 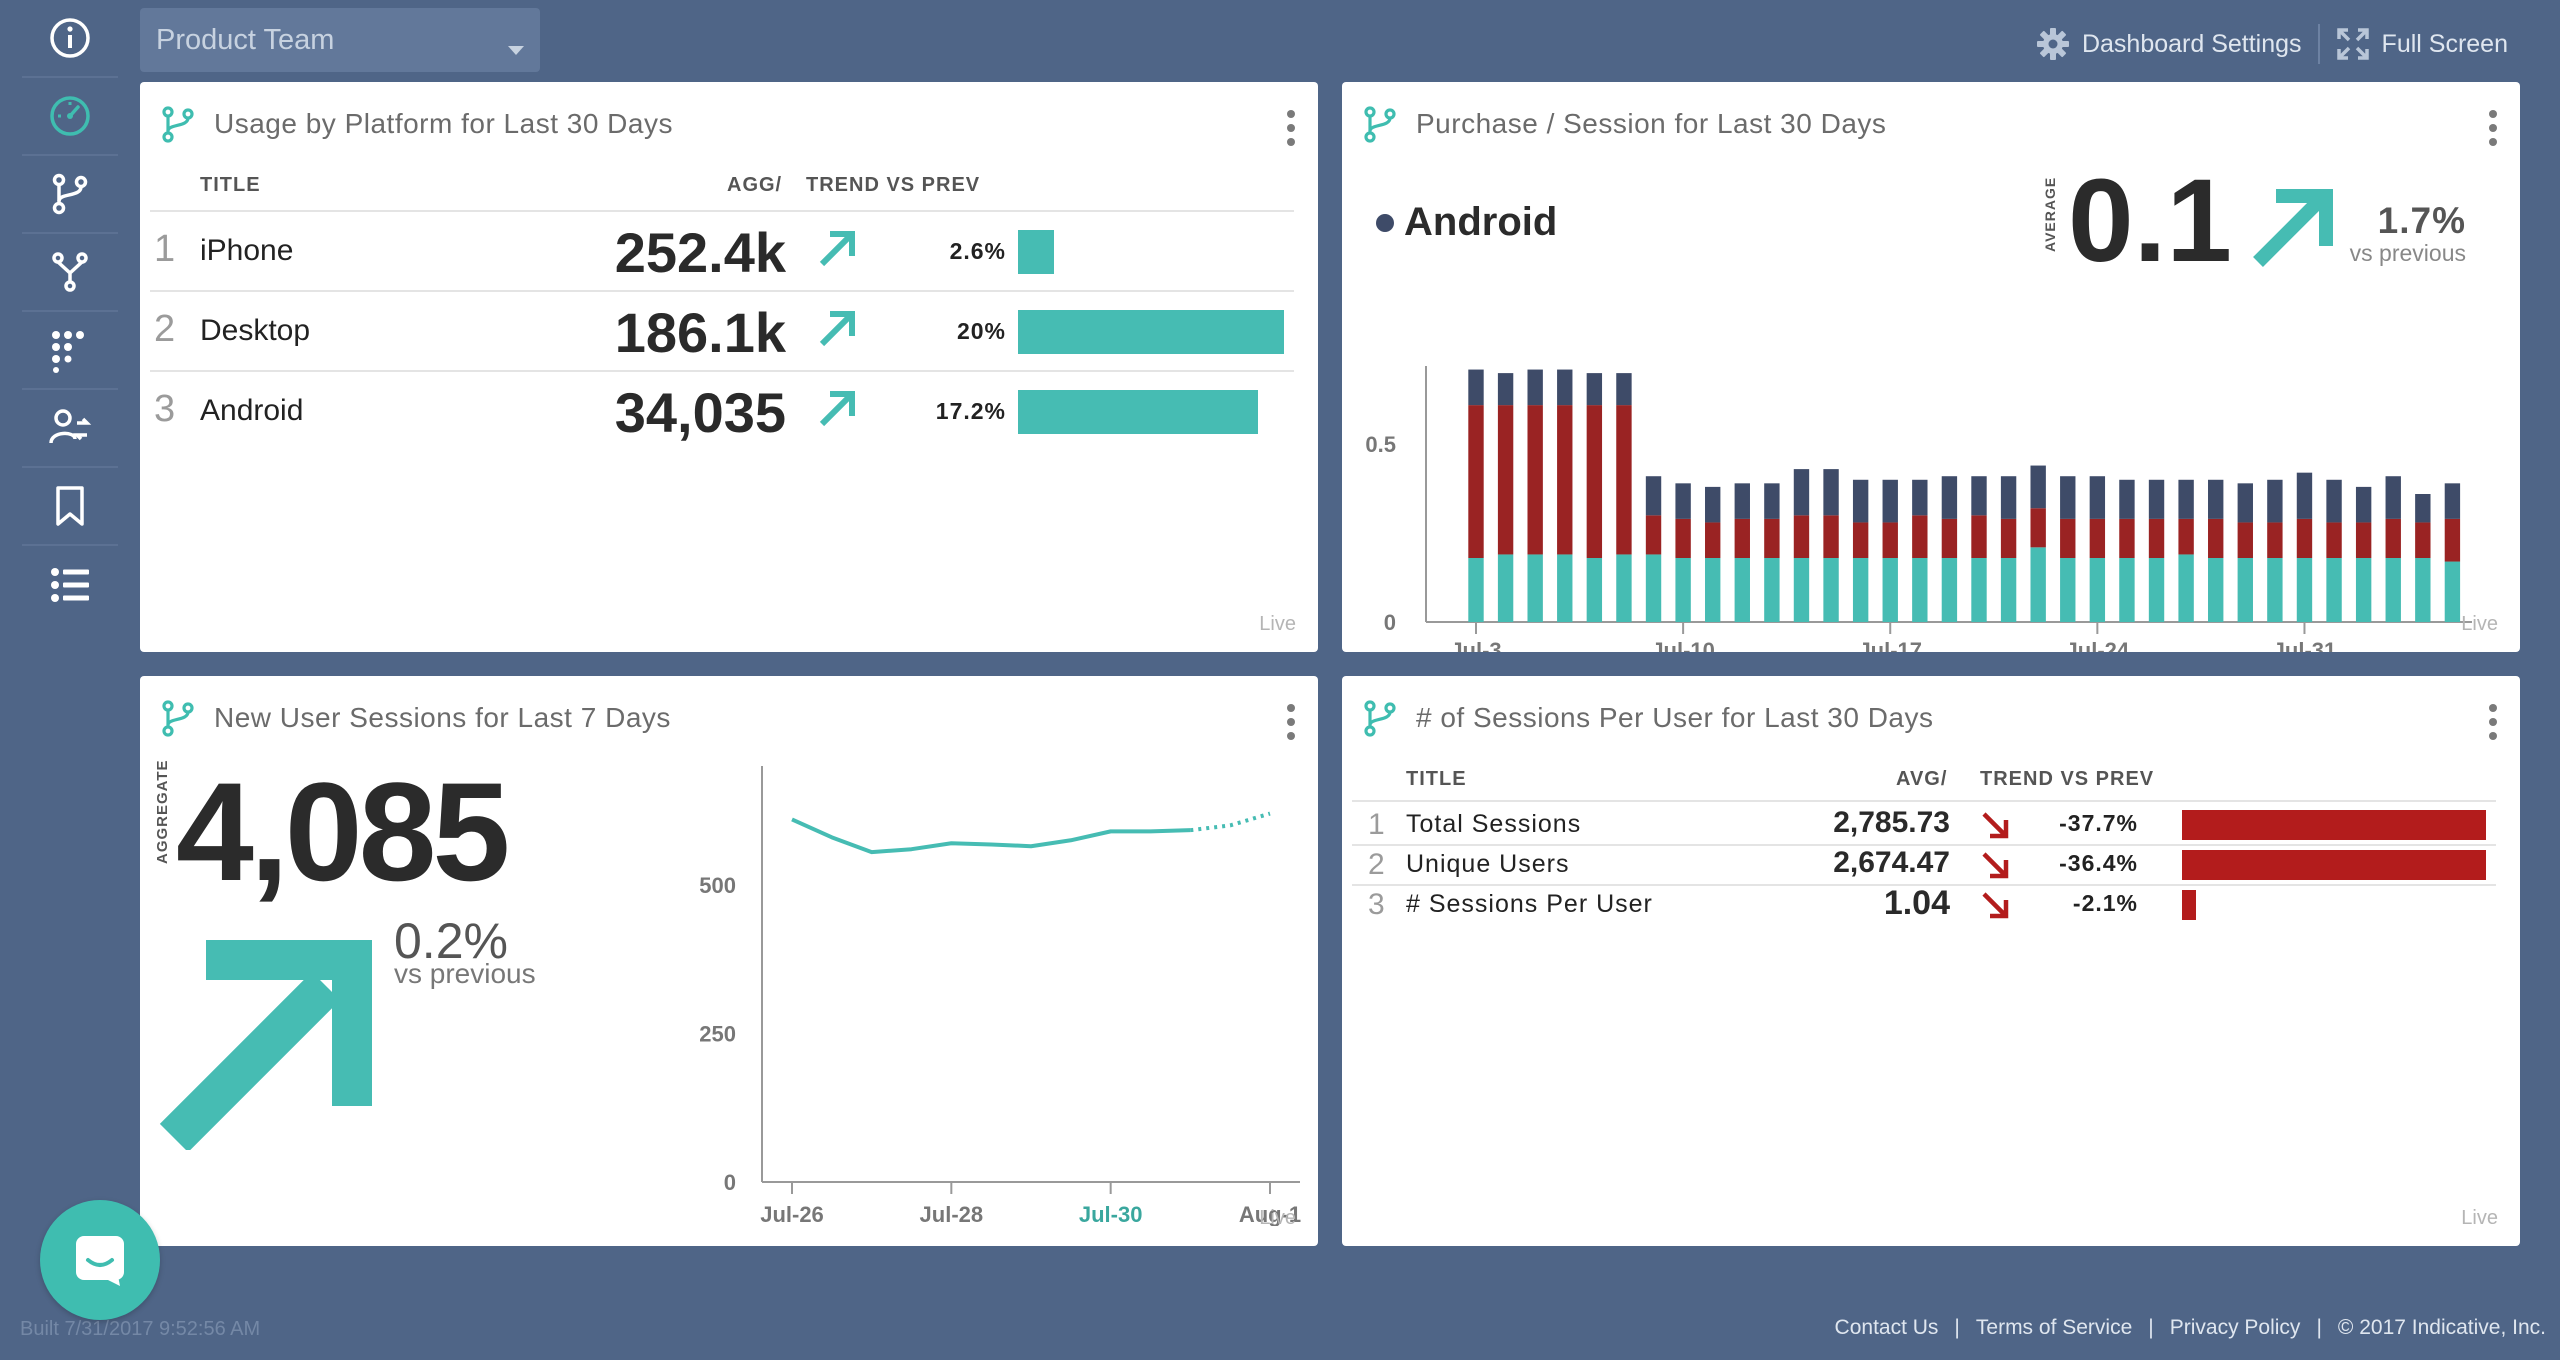 What do you see at coordinates (1683, 645) in the screenshot?
I see `x-tick-label: Jul-10` at bounding box center [1683, 645].